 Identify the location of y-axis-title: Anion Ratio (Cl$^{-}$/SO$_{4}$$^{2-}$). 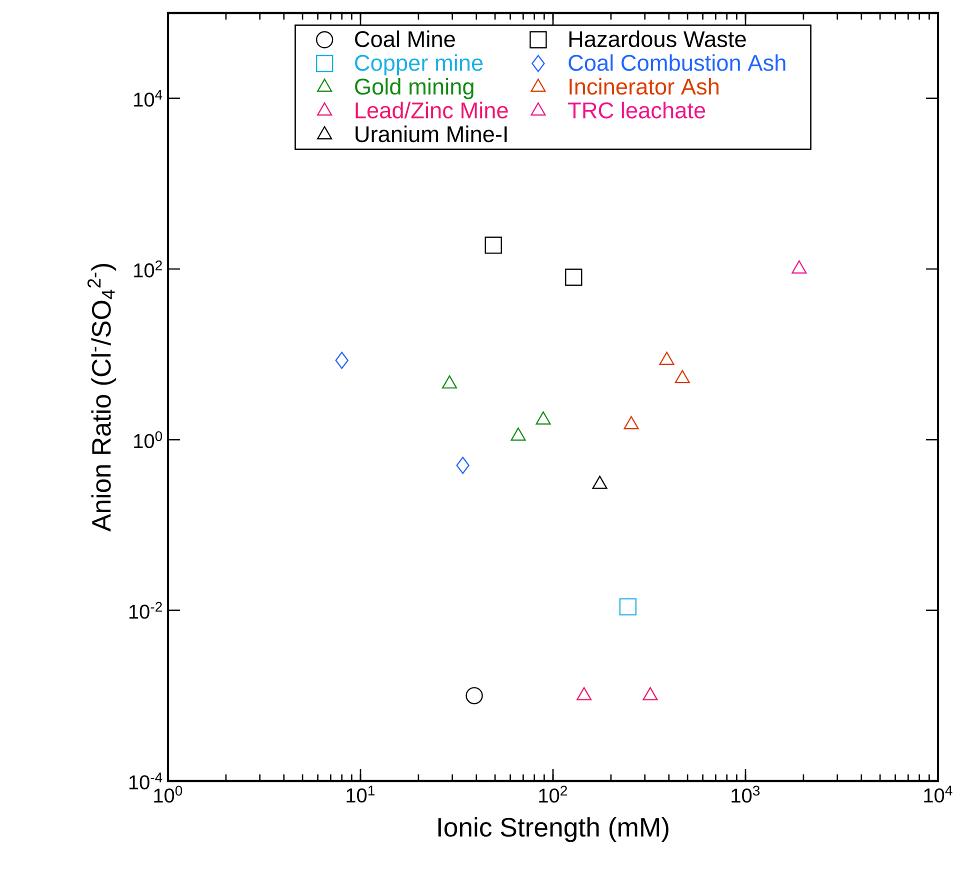
(102, 398).